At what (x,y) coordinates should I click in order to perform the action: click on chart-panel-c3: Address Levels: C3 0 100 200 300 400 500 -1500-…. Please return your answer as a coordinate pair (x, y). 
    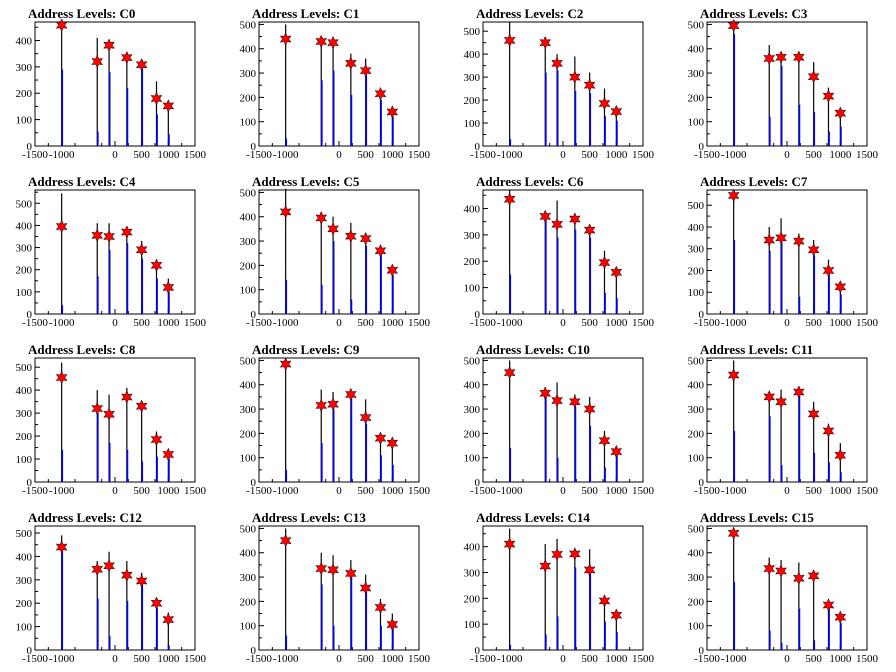
    Looking at the image, I should click on (783, 83).